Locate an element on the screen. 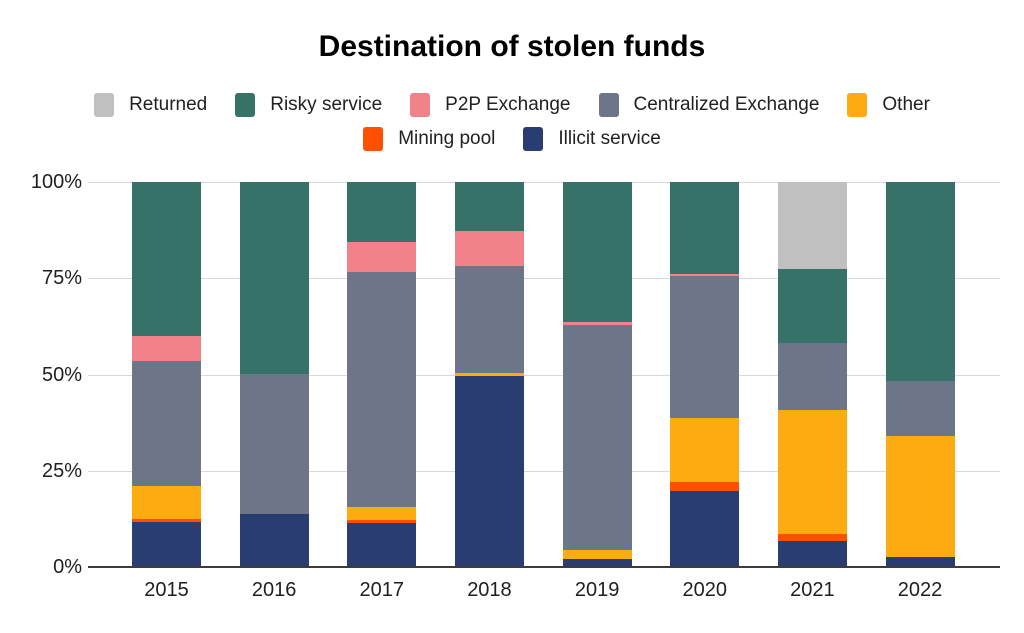 The width and height of the screenshot is (1024, 633). x-axis-tick-label-2015: 2015 is located at coordinates (166, 590).